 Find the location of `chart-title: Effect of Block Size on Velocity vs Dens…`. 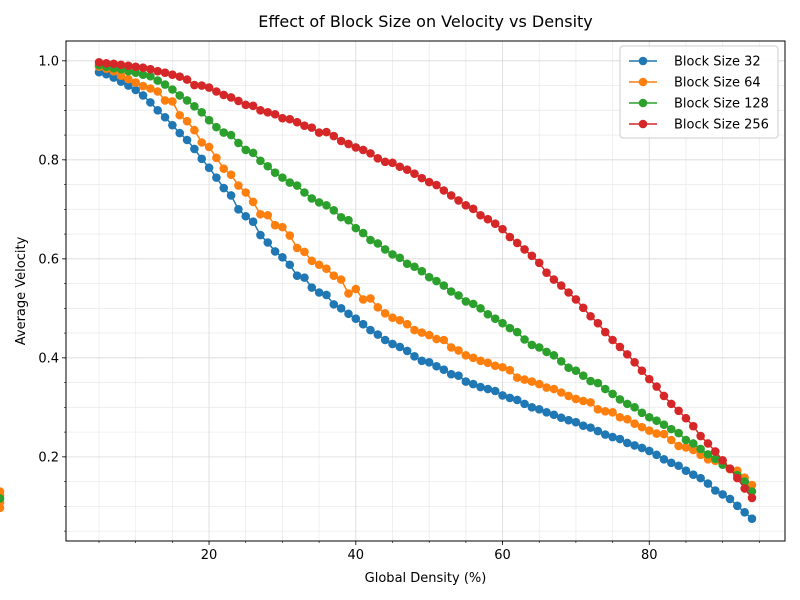

chart-title: Effect of Block Size on Velocity vs Dens… is located at coordinates (425, 21).